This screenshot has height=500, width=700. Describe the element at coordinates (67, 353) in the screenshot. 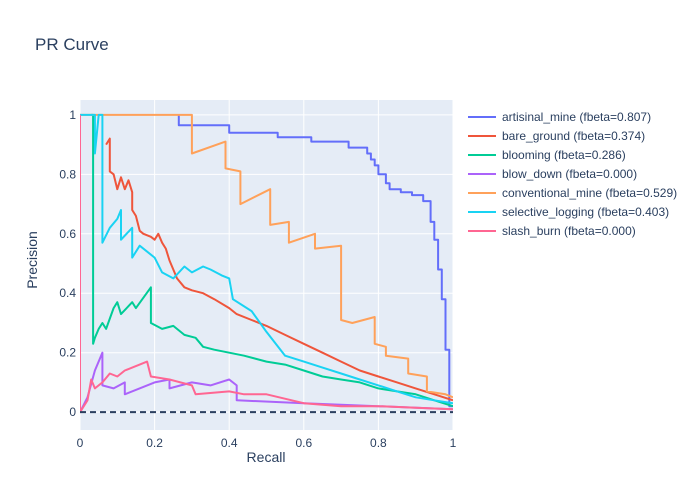

I see `y-tick-label-1: 0.2` at that location.